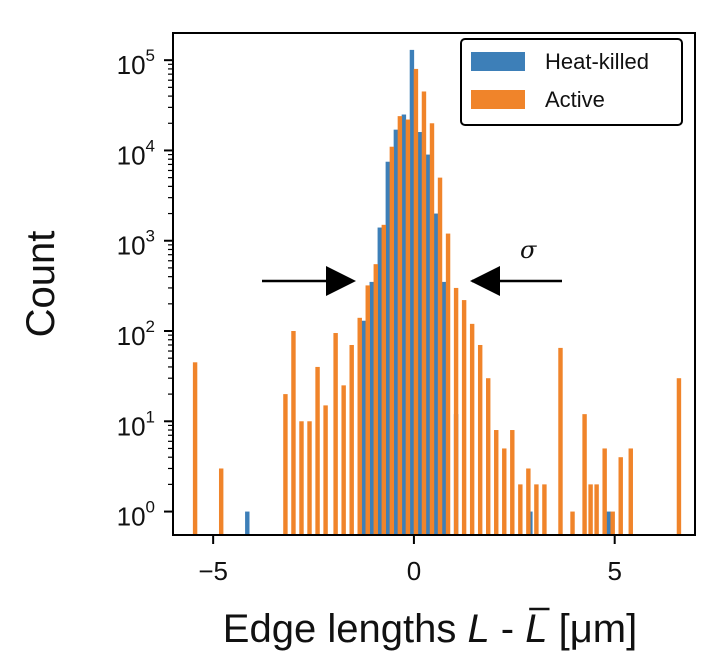 Image resolution: width=714 pixels, height=661 pixels. I want to click on x-axis-label-prefix: Edge lengths, so click(345, 629).